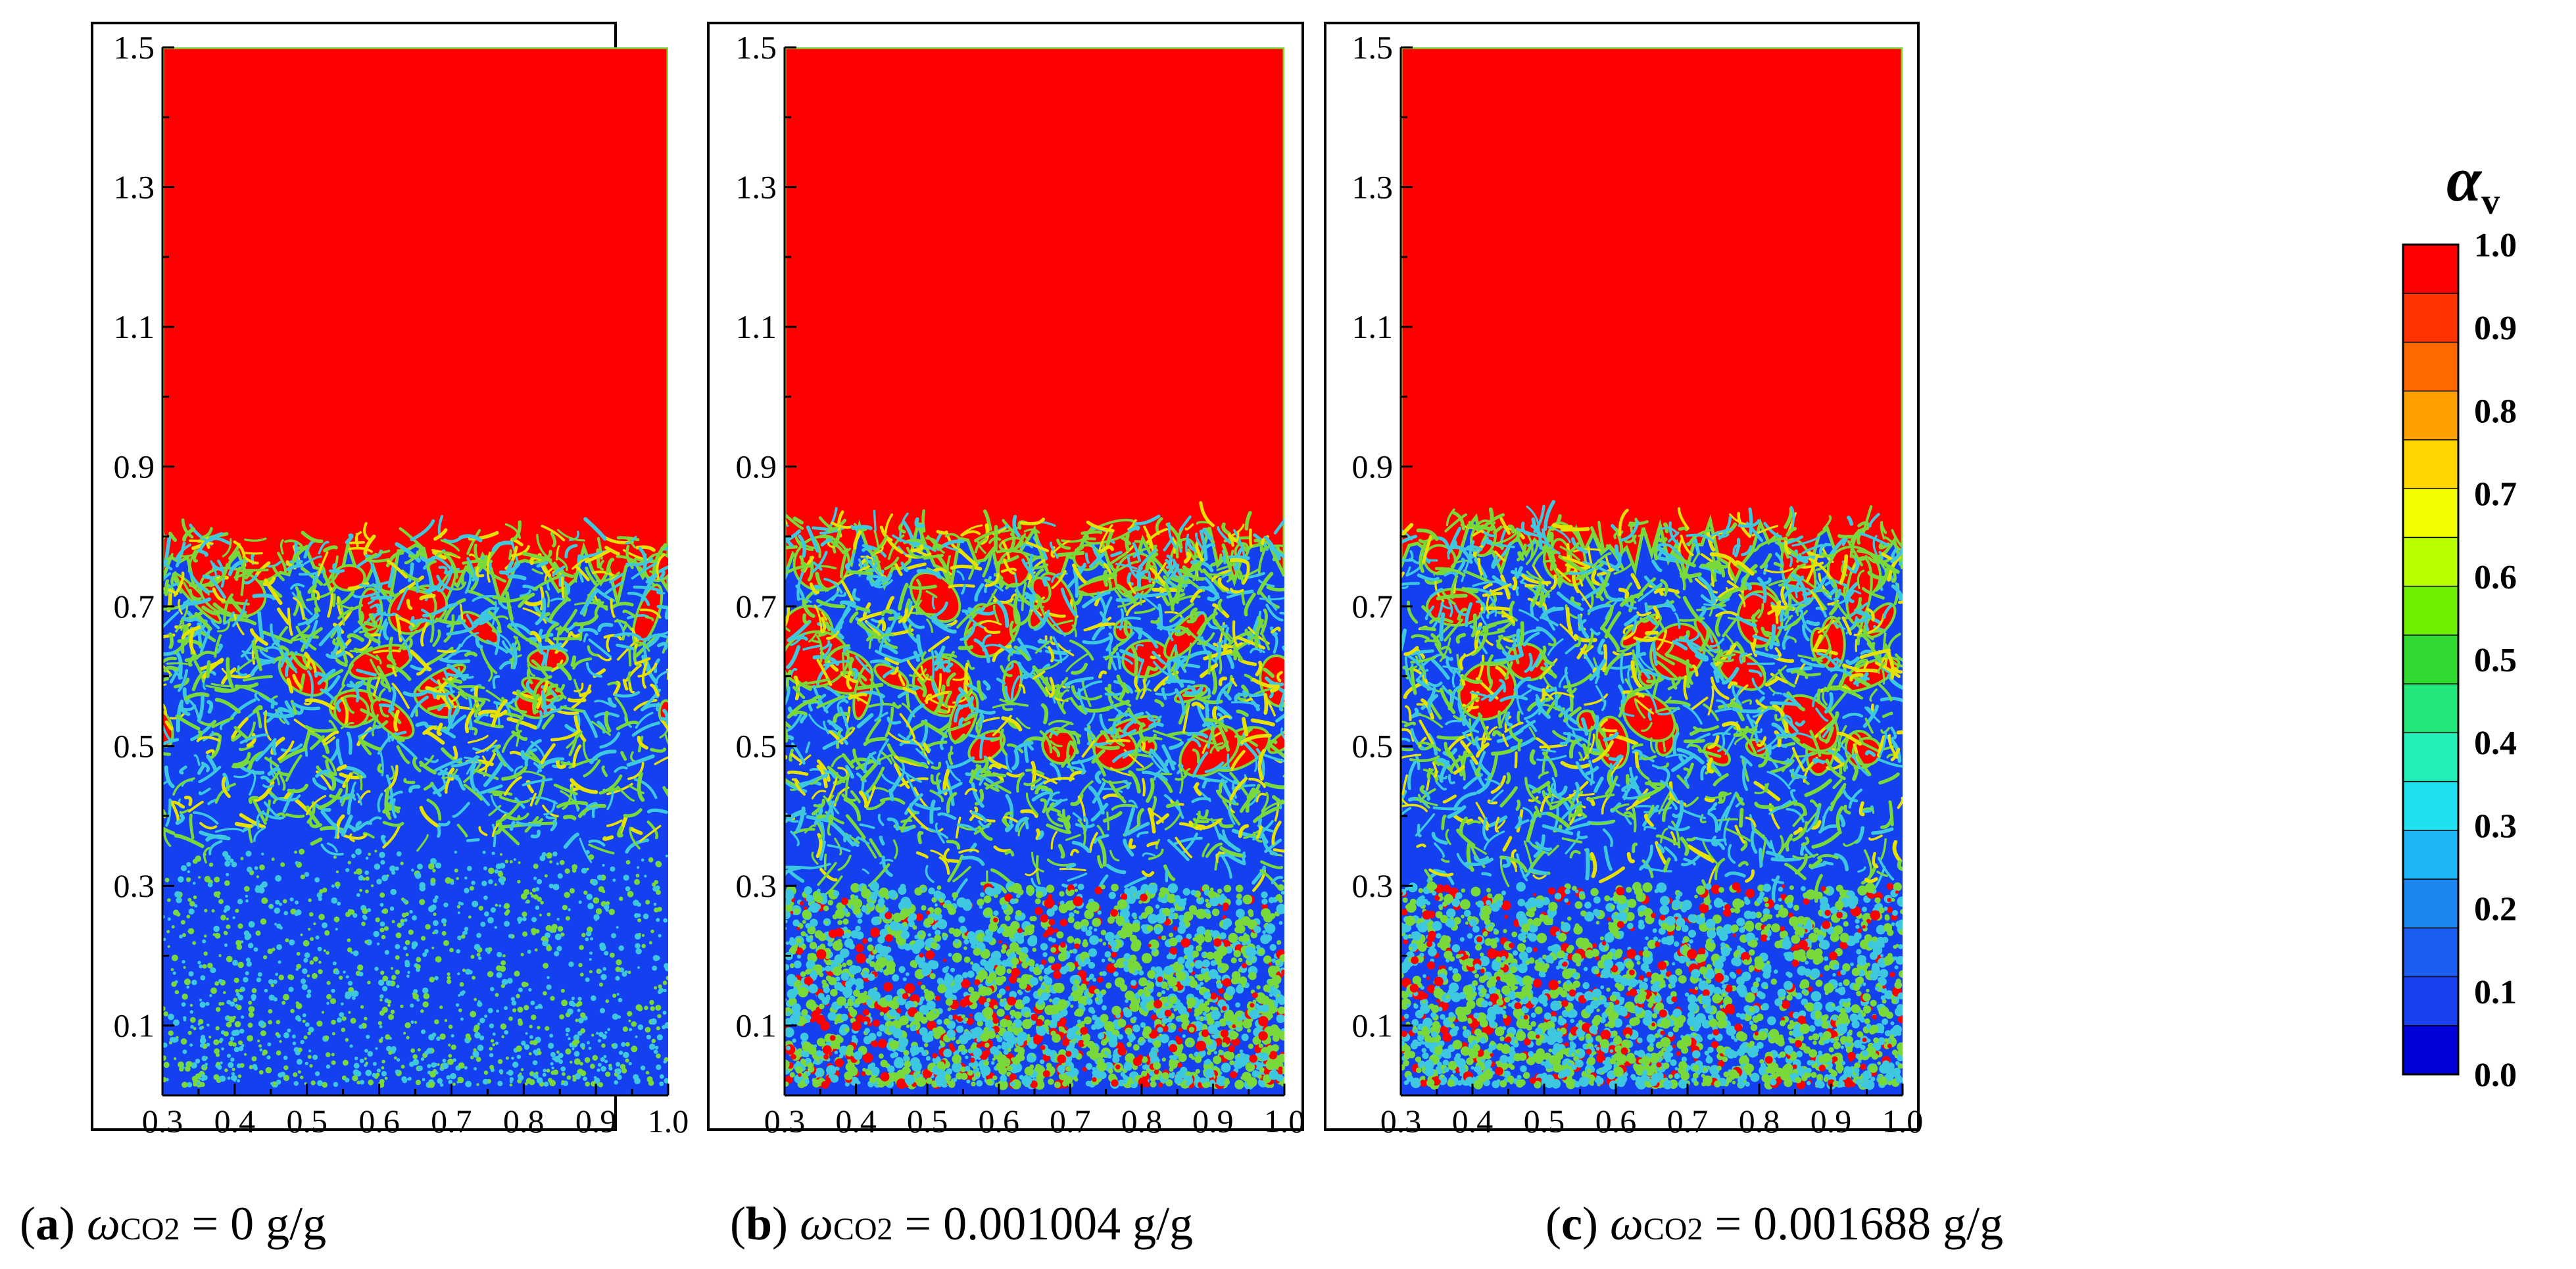 This screenshot has width=2576, height=1269. Describe the element at coordinates (415, 968) in the screenshot. I see `dispersed-bubbles` at that location.